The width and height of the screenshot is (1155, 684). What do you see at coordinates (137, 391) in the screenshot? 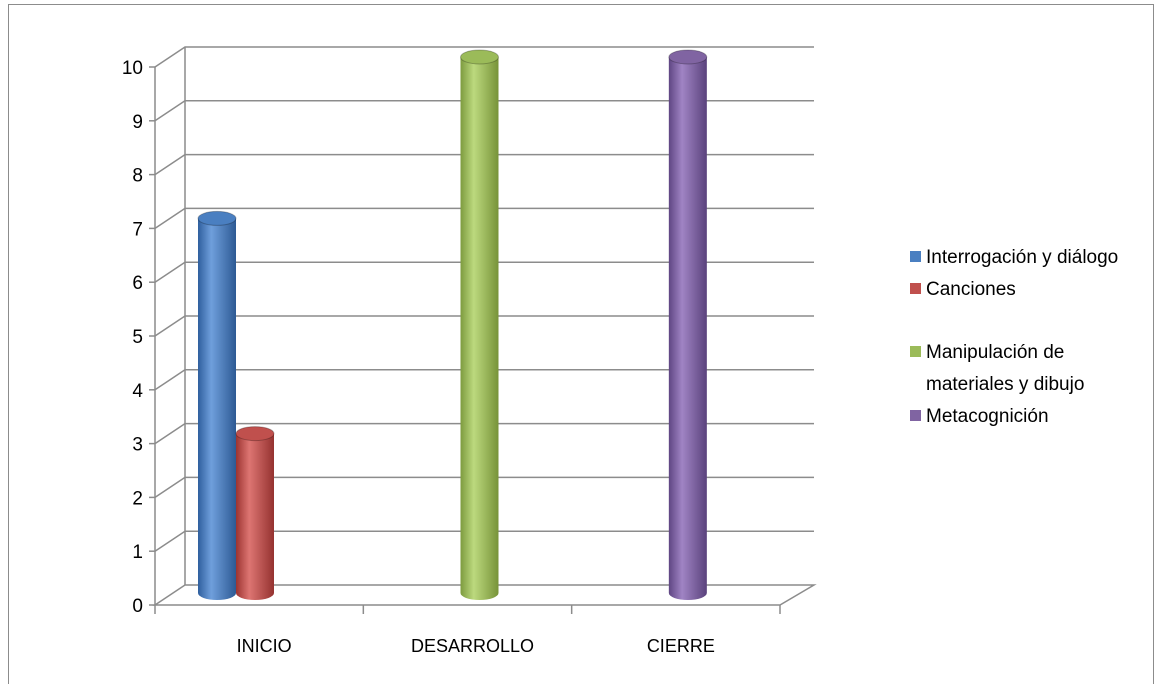
I see `y-tick-label: 4` at bounding box center [137, 391].